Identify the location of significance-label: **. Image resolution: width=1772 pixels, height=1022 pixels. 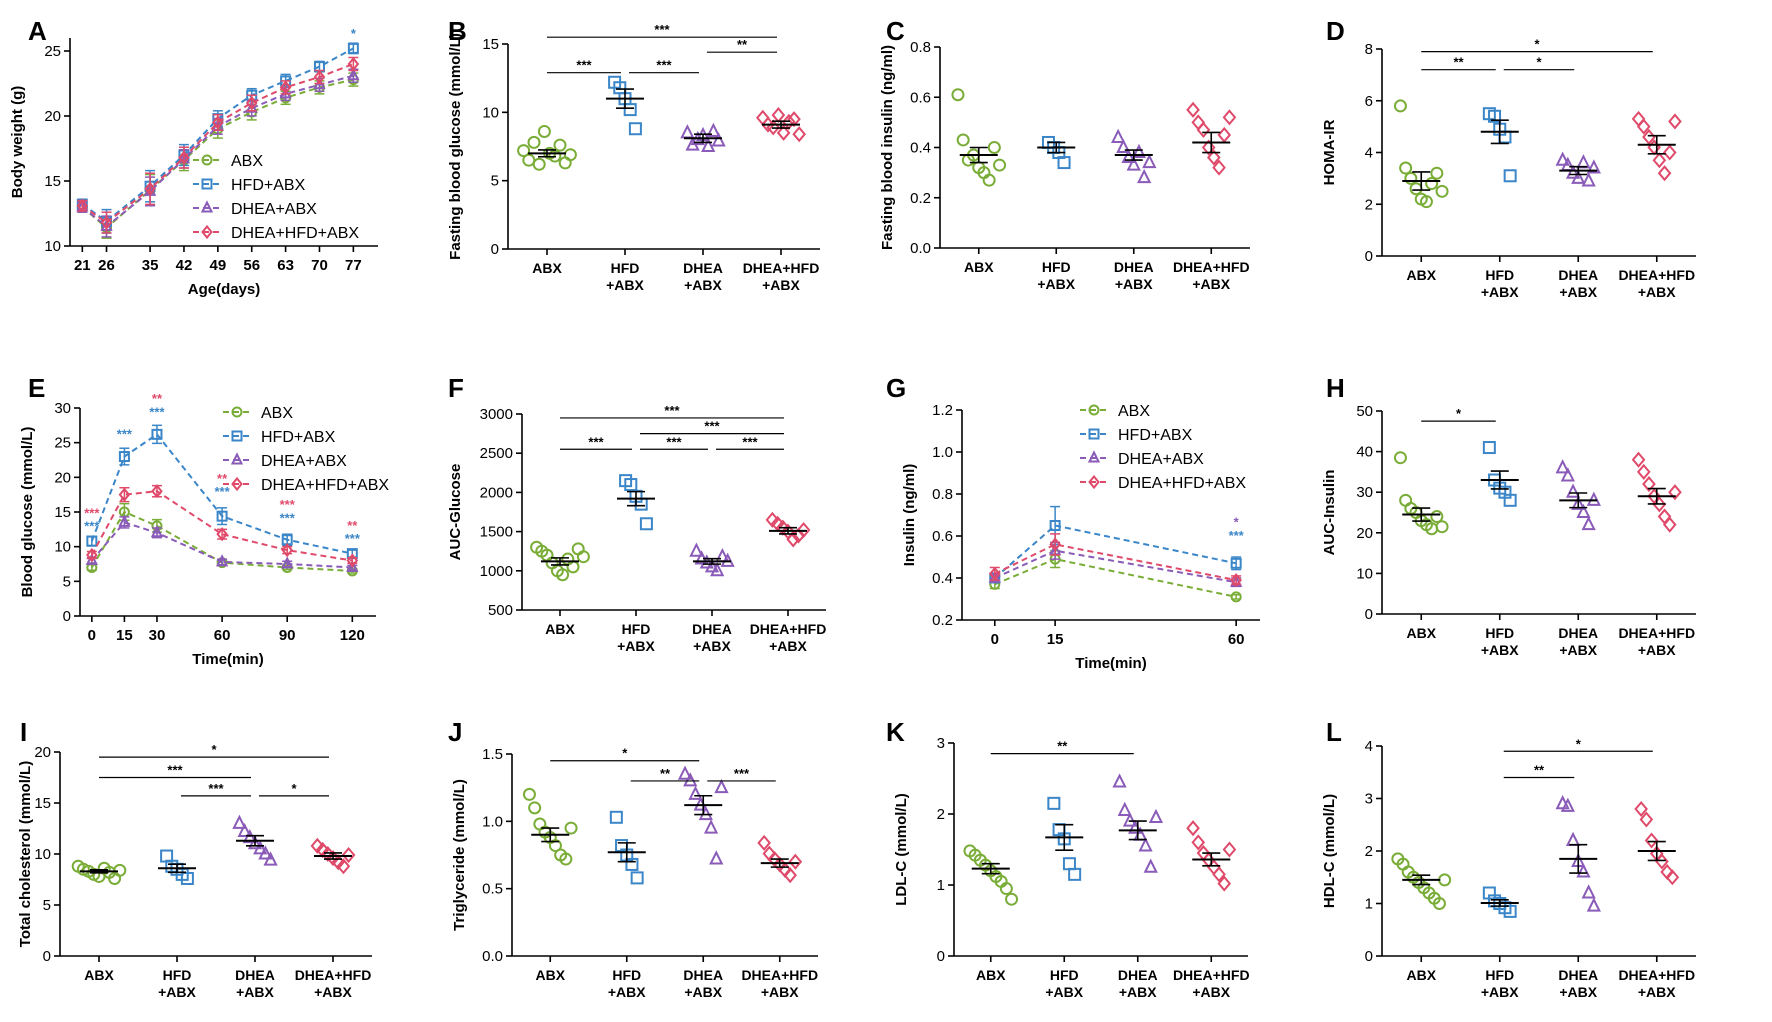
(665, 773).